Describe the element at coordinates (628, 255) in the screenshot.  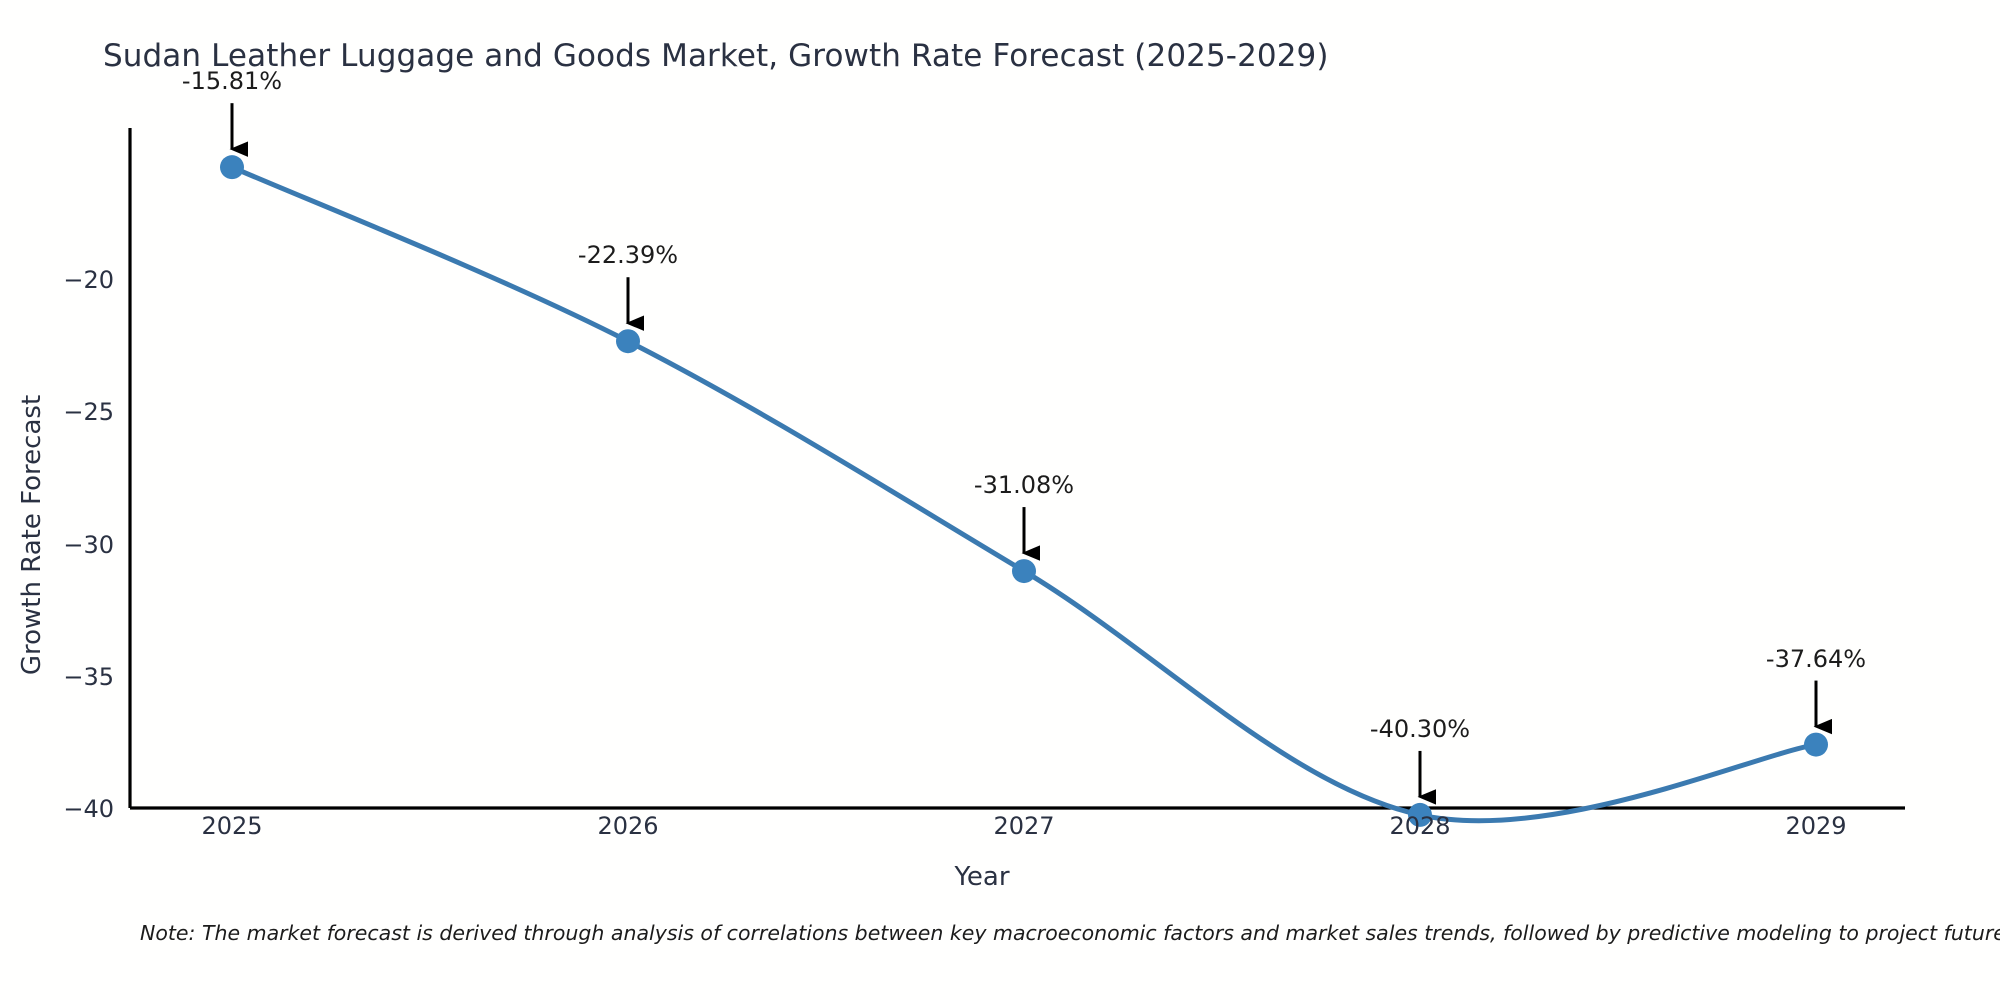
I see `data-point-annotation: -22.39%` at that location.